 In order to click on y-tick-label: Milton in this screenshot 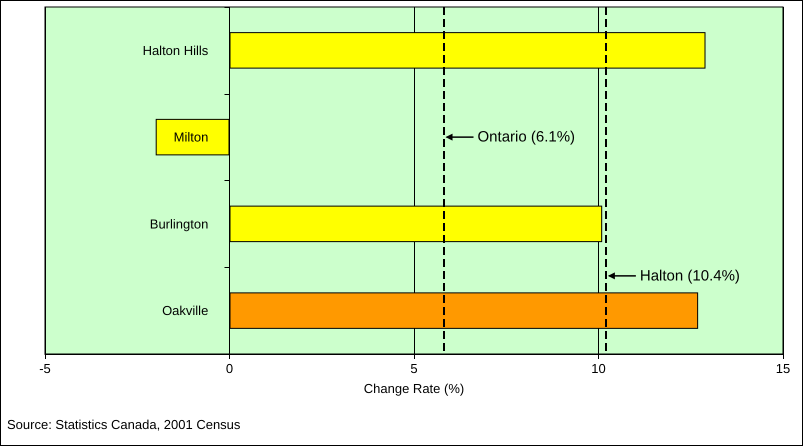, I will do `click(191, 137)`.